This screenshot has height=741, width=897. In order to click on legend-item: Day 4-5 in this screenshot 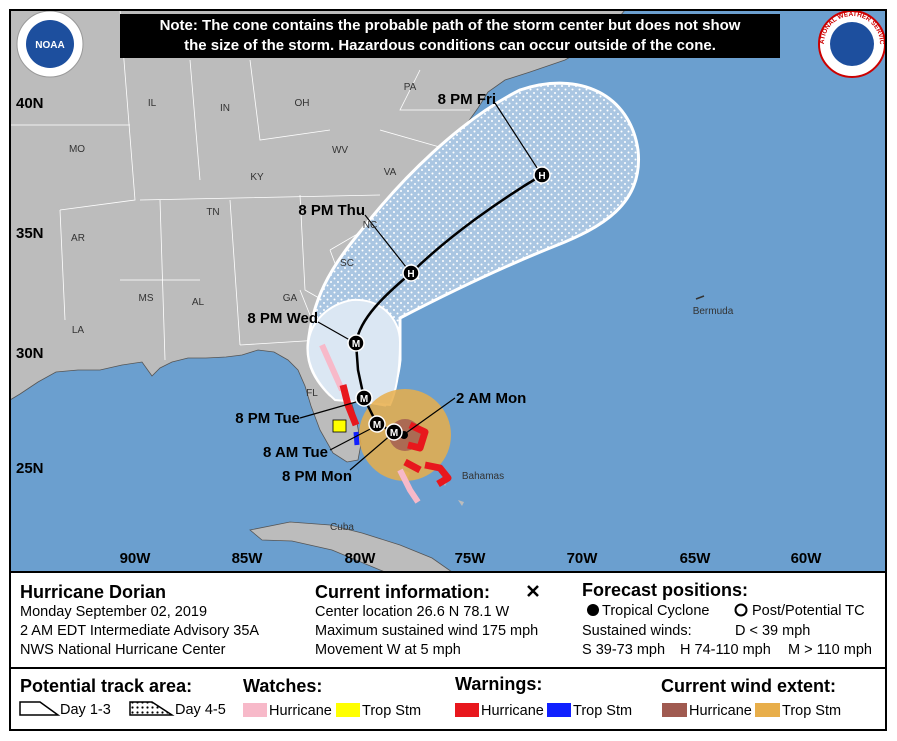, I will do `click(200, 710)`.